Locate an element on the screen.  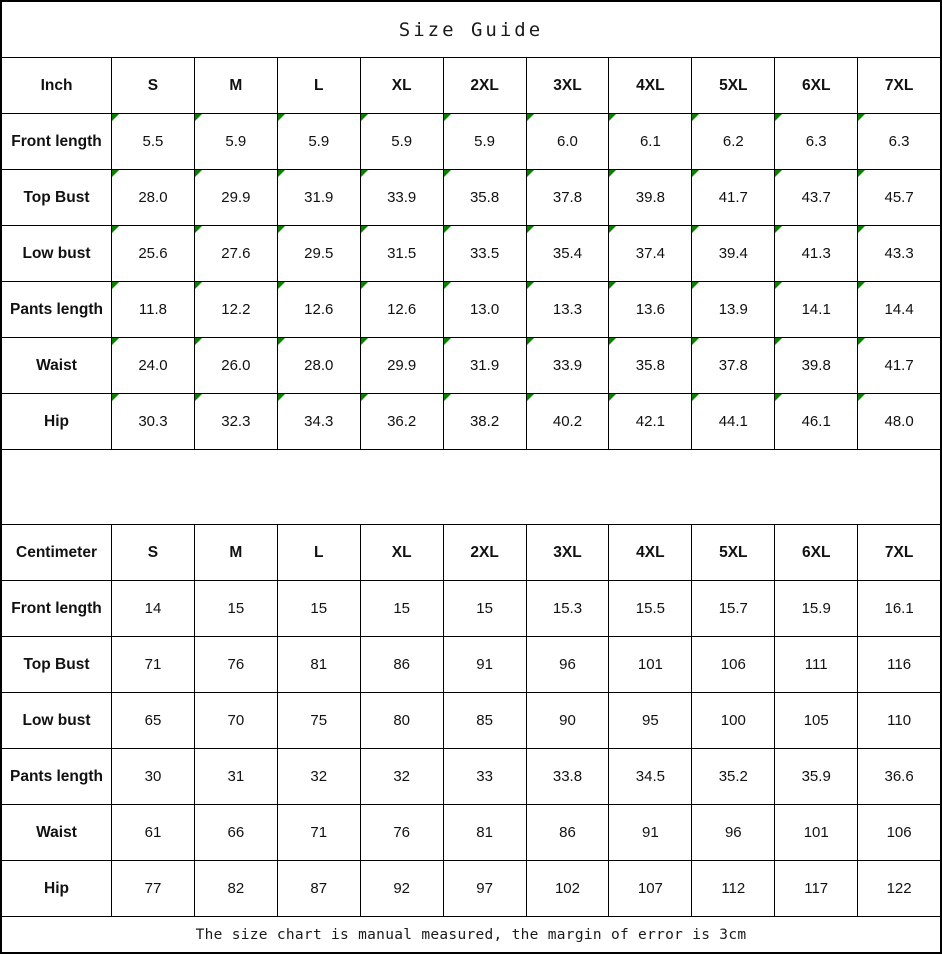
inch-col-header-s: S is located at coordinates (153, 85).